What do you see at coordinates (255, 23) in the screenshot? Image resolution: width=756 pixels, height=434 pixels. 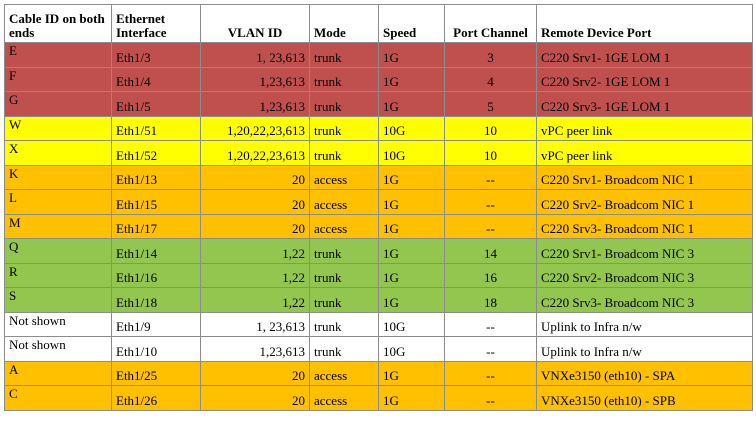 I see `header-vlan-id: VLAN ID` at bounding box center [255, 23].